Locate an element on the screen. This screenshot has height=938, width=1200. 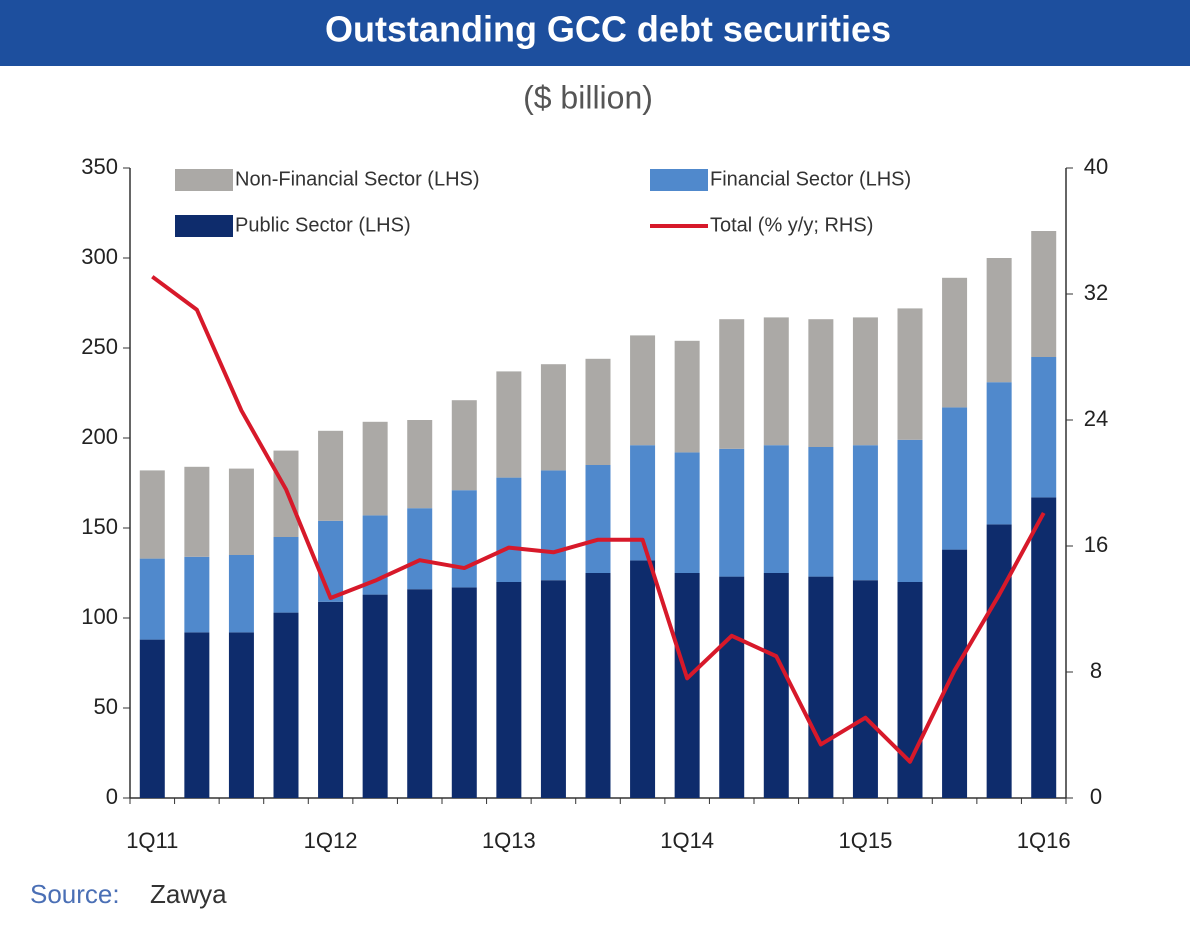
legend-label: Public Sector (LHS) is located at coordinates (323, 225).